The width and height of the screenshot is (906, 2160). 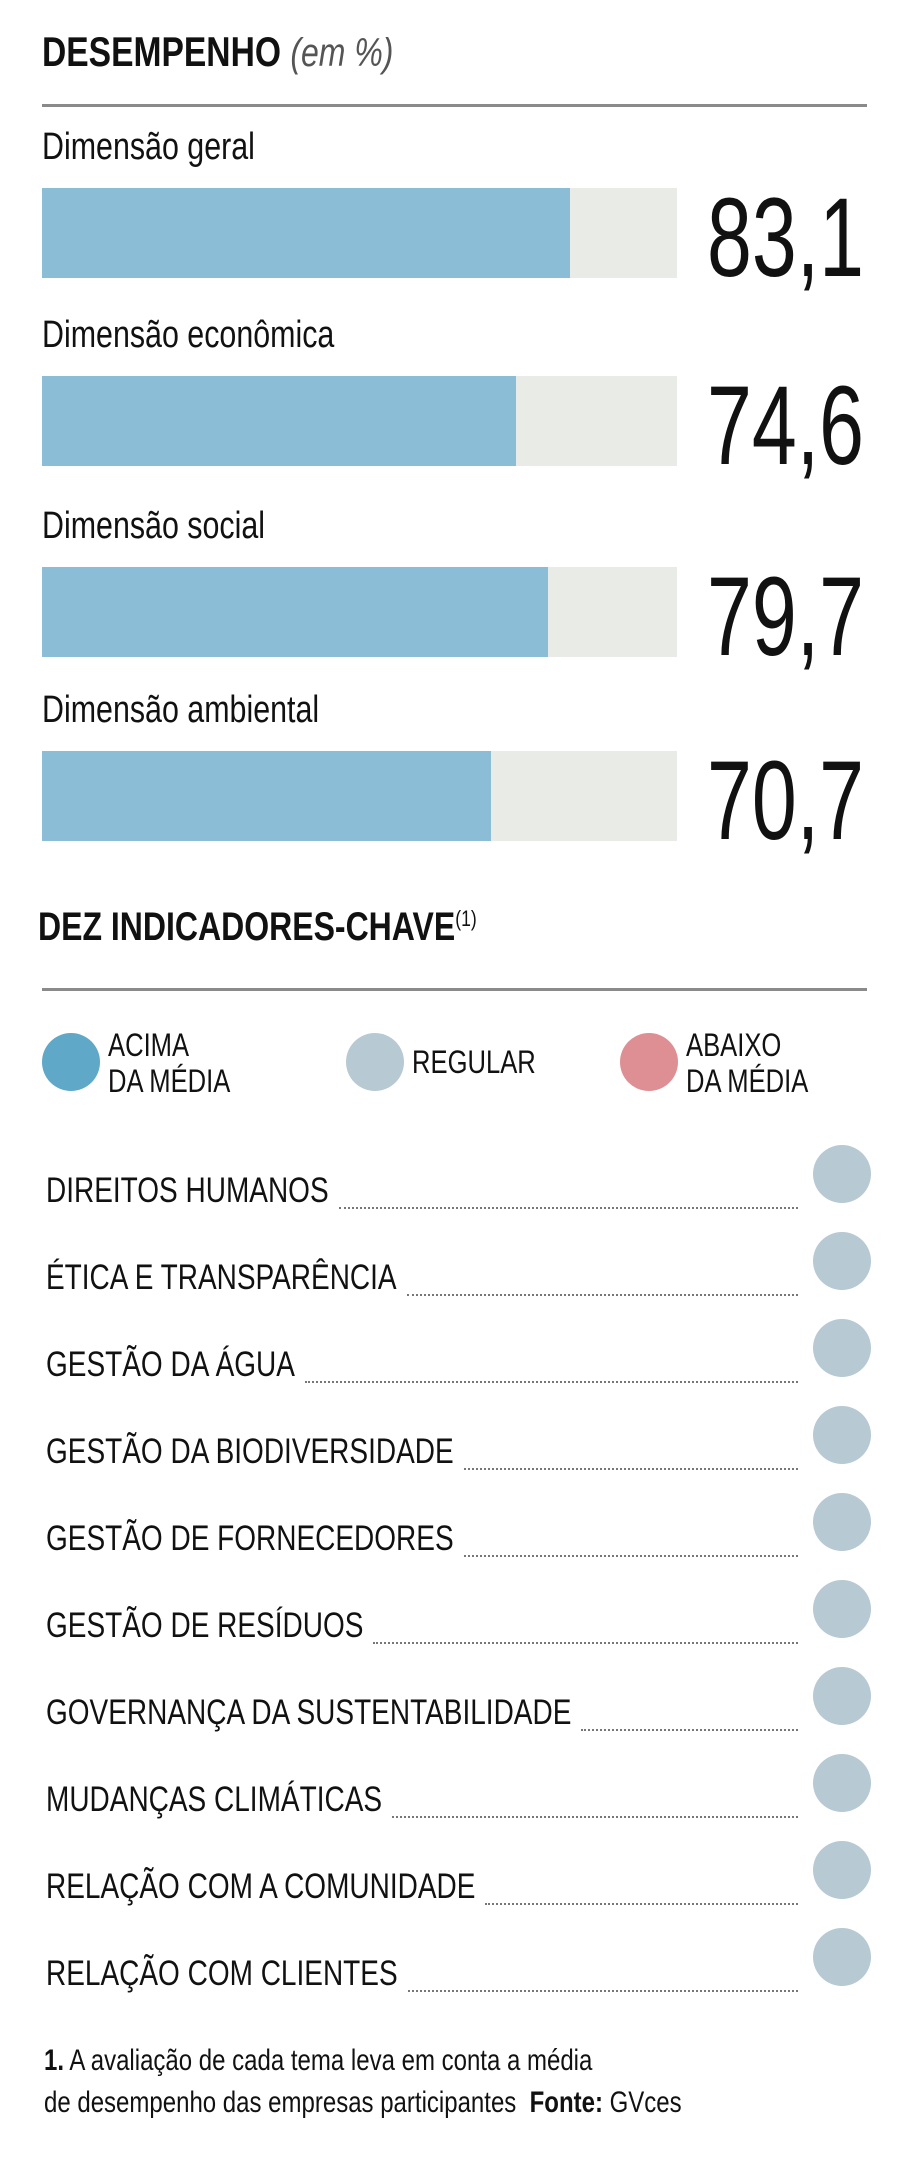 What do you see at coordinates (154, 526) in the screenshot?
I see `bar-label: Dimensão social` at bounding box center [154, 526].